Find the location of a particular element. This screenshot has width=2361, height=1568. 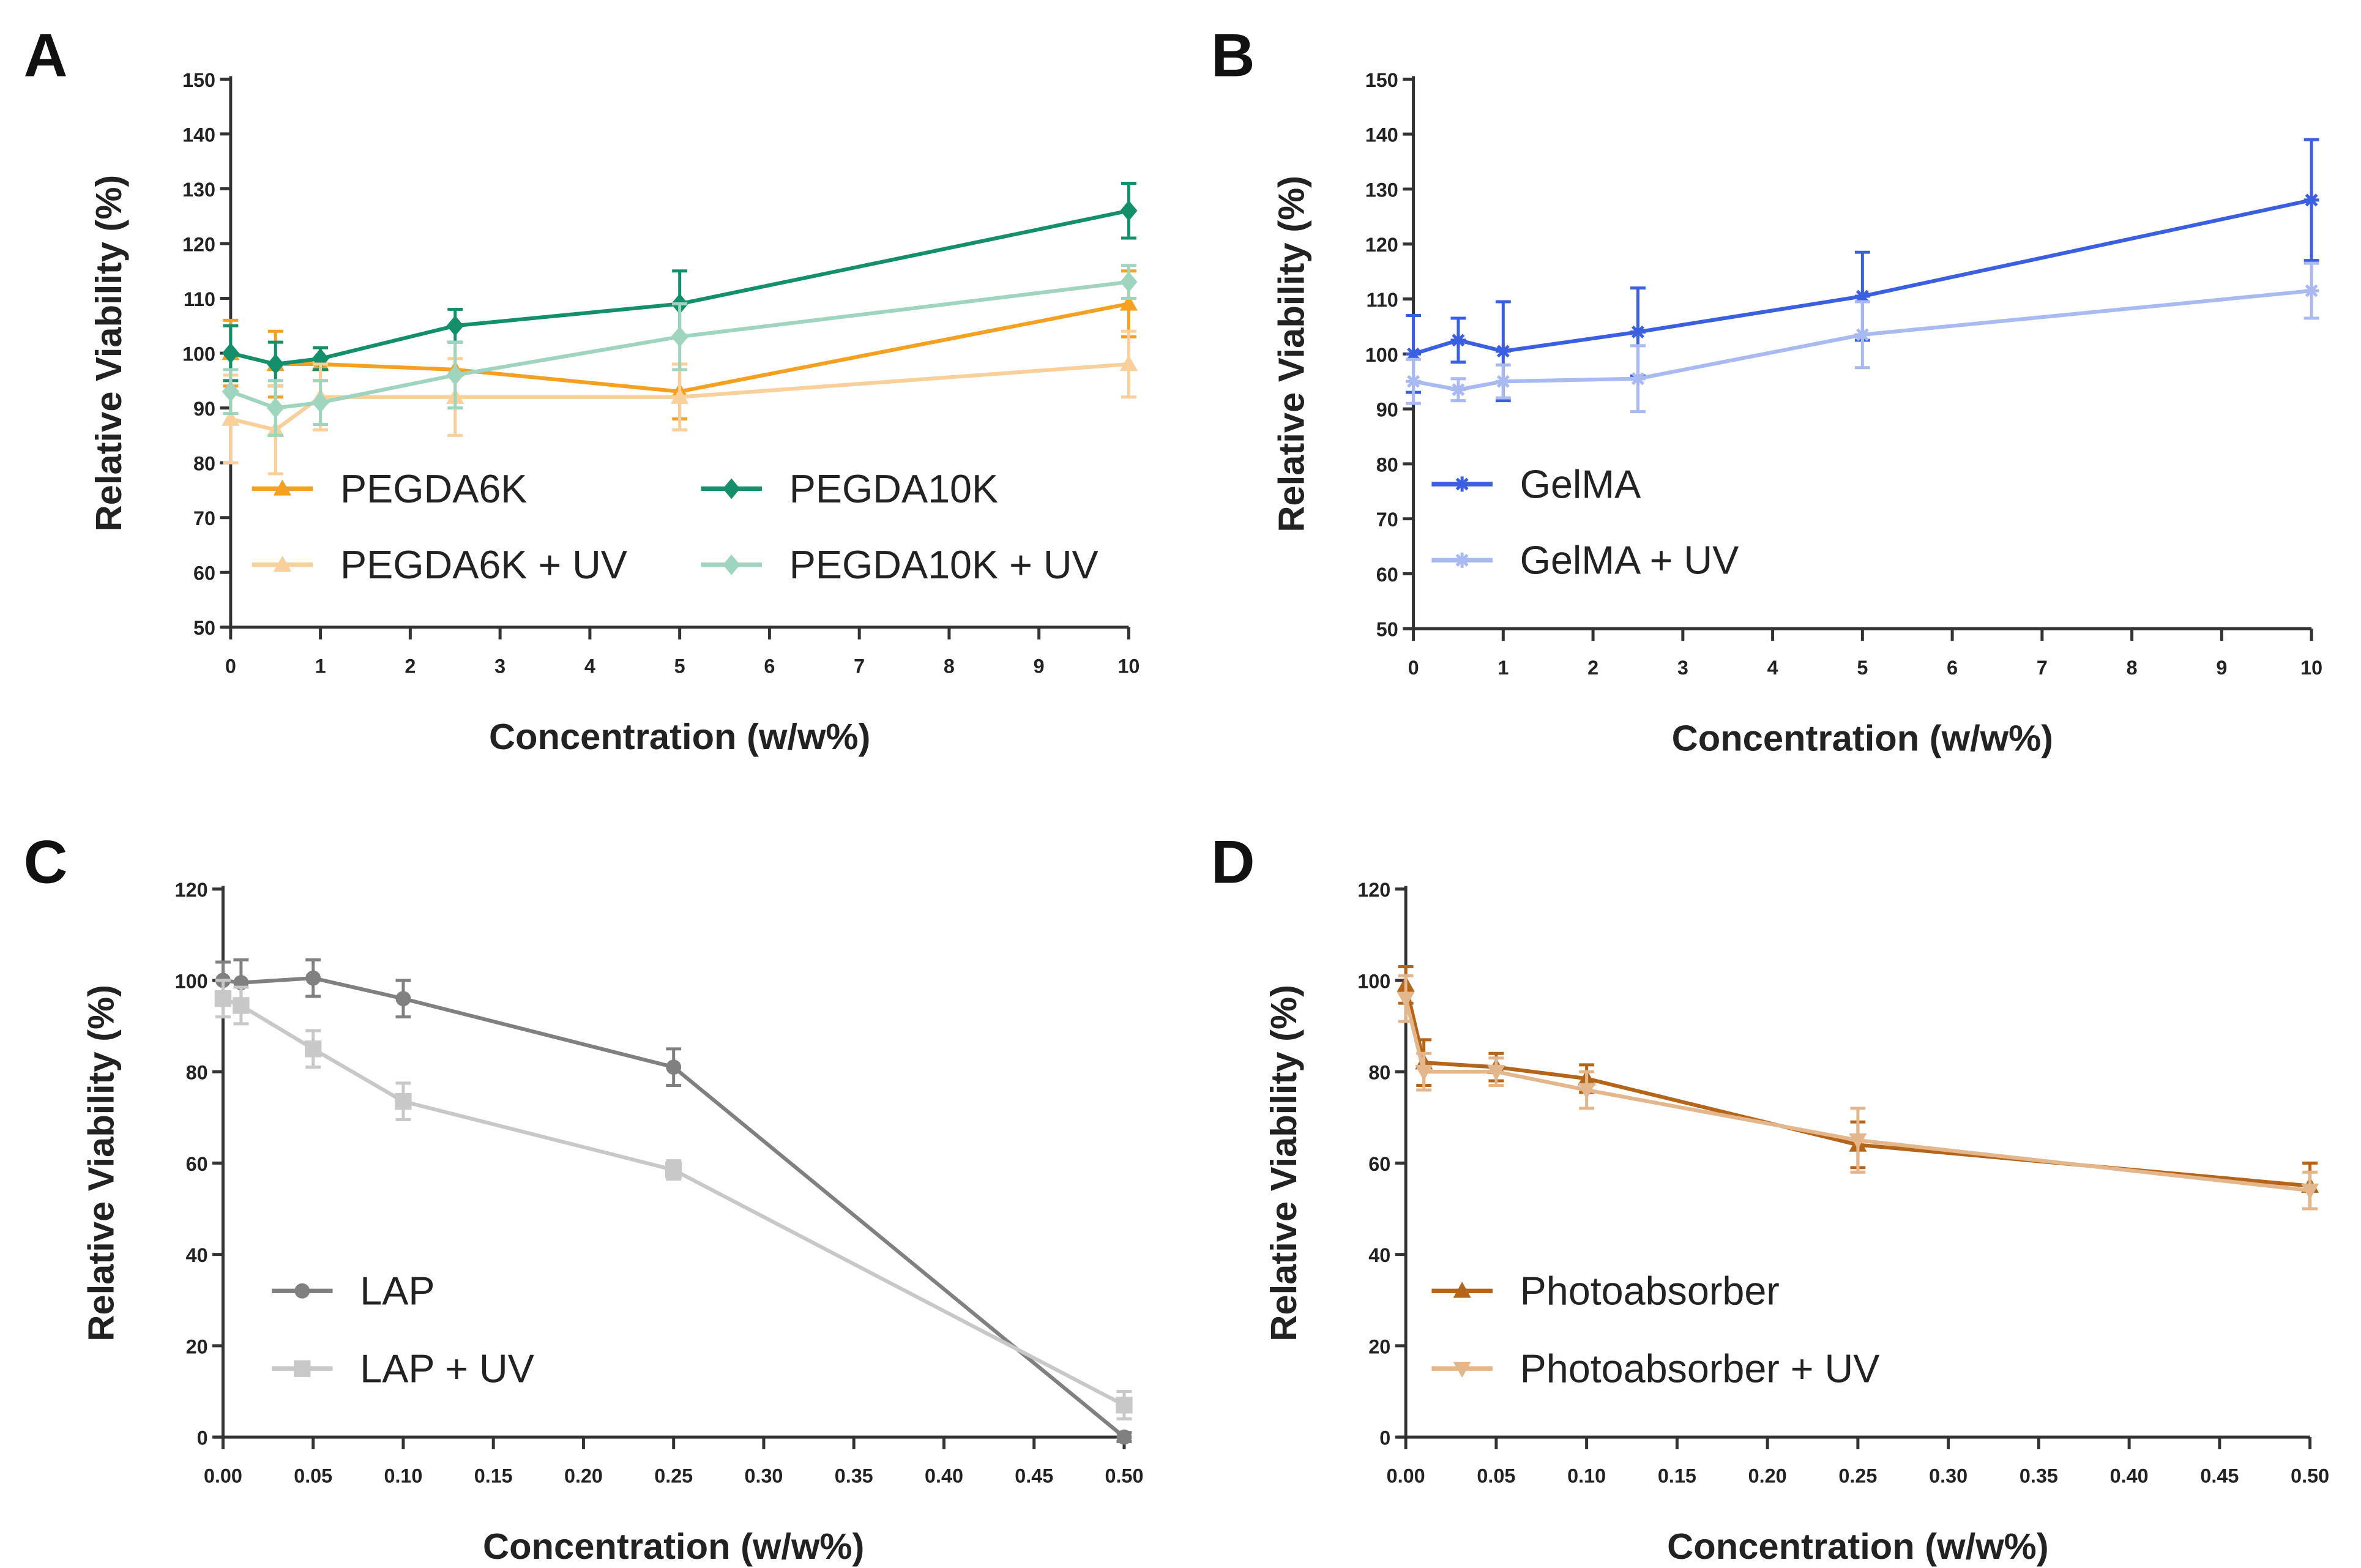

x-tick-label: 2 is located at coordinates (411, 666).